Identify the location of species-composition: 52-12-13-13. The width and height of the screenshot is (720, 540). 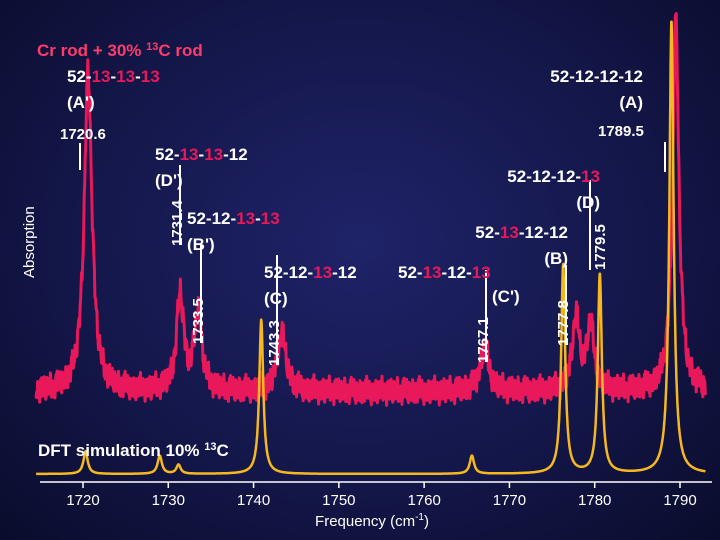
(233, 218).